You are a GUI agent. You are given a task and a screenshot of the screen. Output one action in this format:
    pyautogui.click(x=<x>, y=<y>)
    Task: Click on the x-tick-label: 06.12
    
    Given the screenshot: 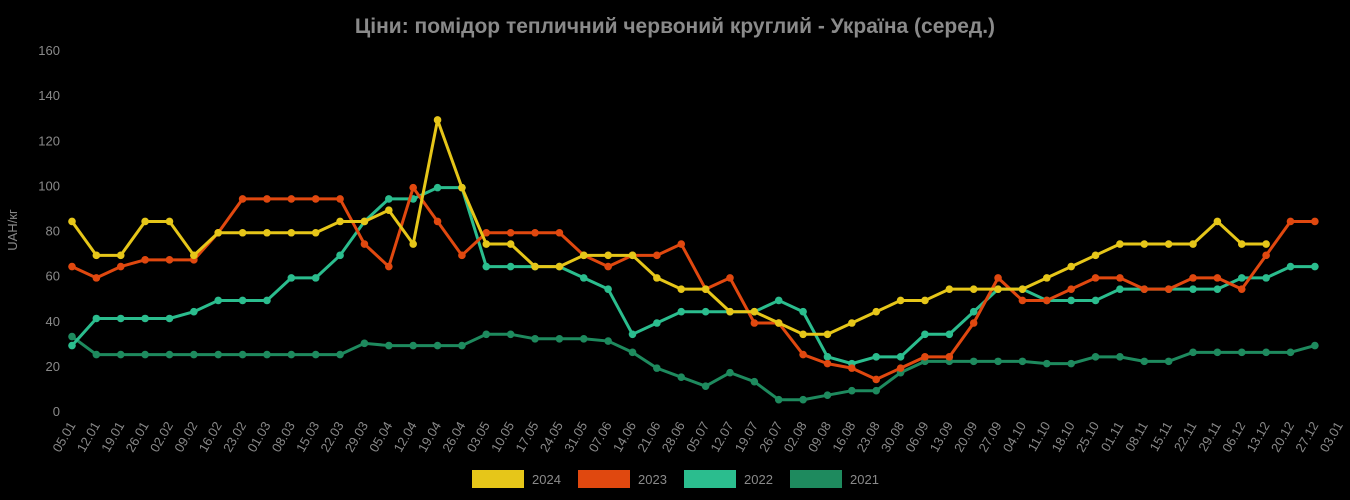 What is the action you would take?
    pyautogui.click(x=1233, y=437)
    